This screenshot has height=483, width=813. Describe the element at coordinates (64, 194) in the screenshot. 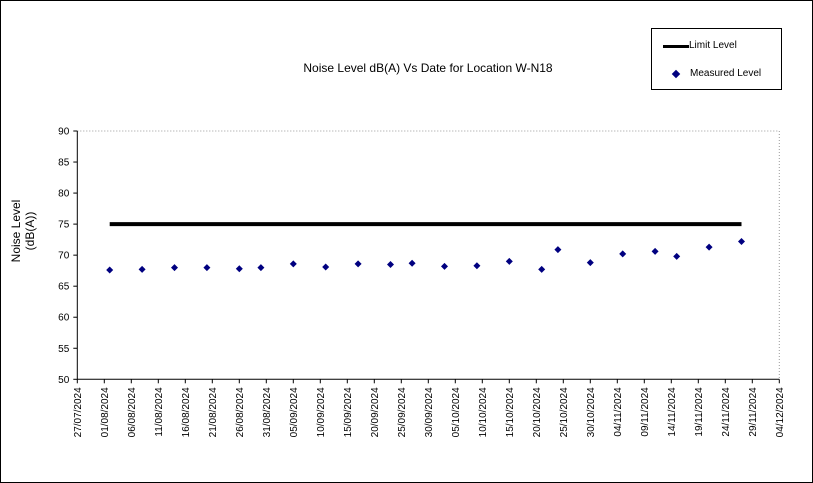

I see `y-tick-label: 80` at that location.